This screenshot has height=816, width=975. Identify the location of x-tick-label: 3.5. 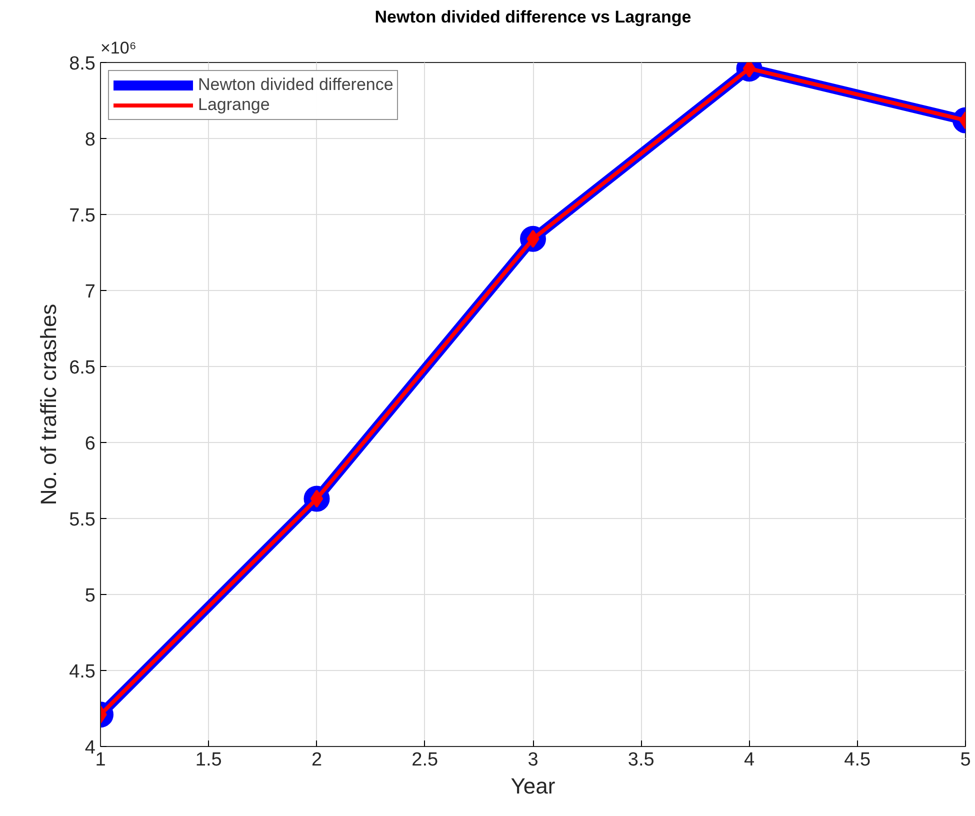
(641, 760).